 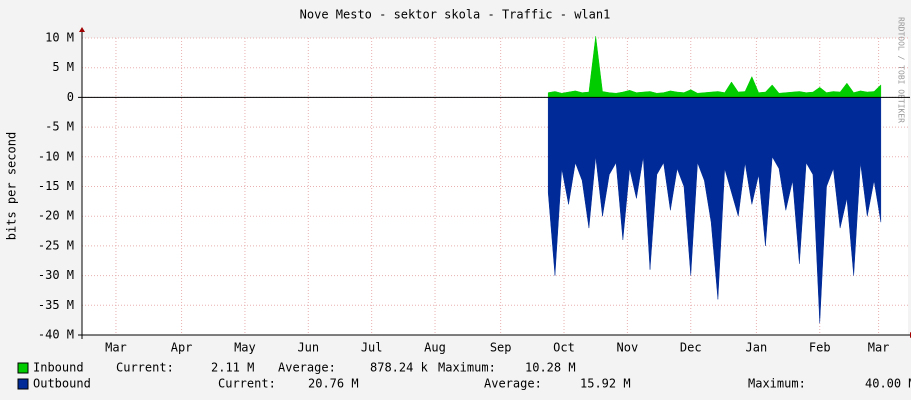 I want to click on x-tick-label: Jun, so click(x=308, y=348).